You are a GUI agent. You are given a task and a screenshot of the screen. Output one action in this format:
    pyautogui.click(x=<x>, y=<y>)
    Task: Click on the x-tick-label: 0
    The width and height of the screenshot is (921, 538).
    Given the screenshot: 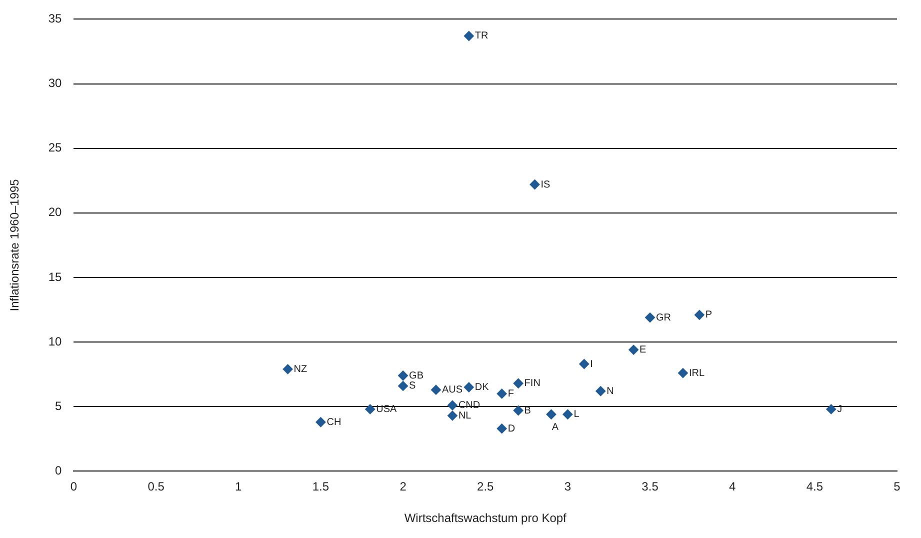 What is the action you would take?
    pyautogui.click(x=74, y=487)
    